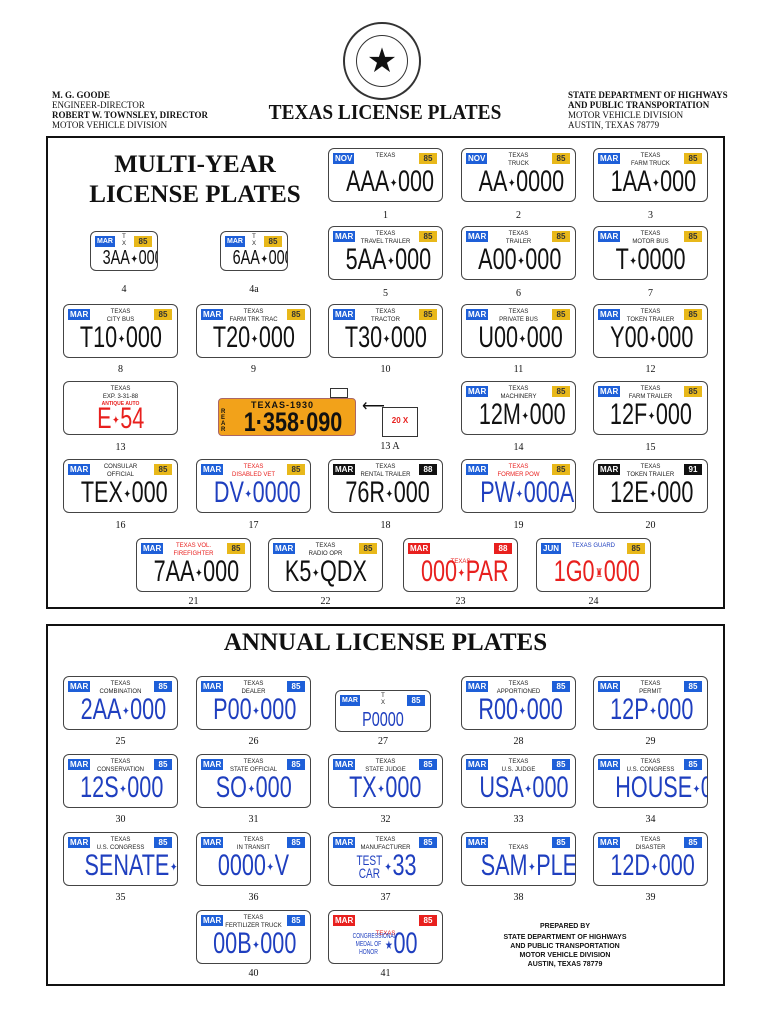 This screenshot has width=770, height=1024. I want to click on license-plate-26: MAR 85 TEXAS DEALER P00✦000, so click(253, 703).